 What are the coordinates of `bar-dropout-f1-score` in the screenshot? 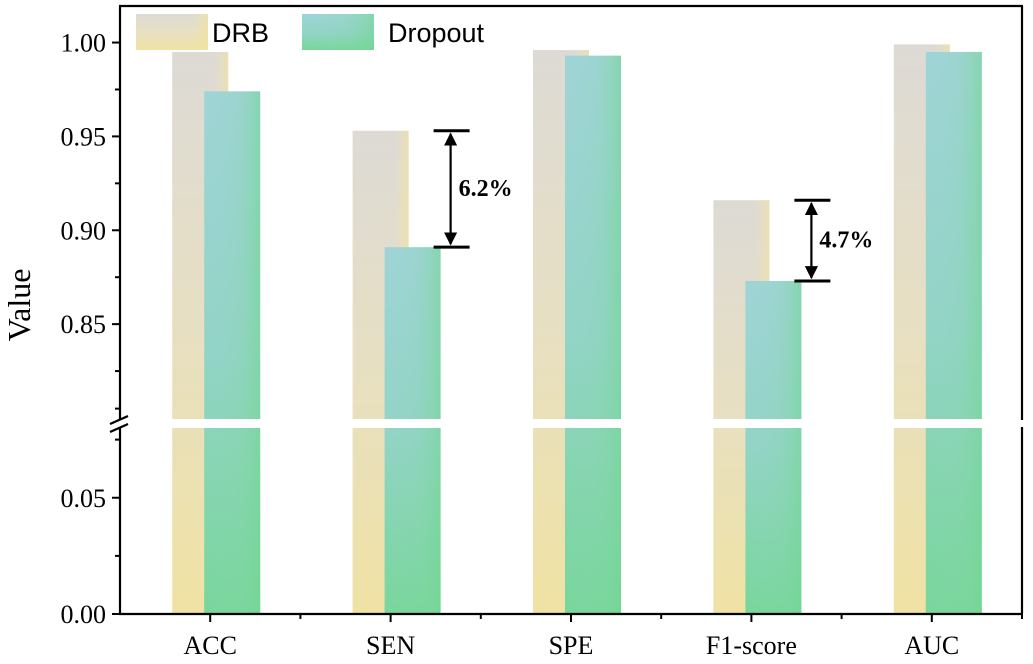 It's located at (773, 447).